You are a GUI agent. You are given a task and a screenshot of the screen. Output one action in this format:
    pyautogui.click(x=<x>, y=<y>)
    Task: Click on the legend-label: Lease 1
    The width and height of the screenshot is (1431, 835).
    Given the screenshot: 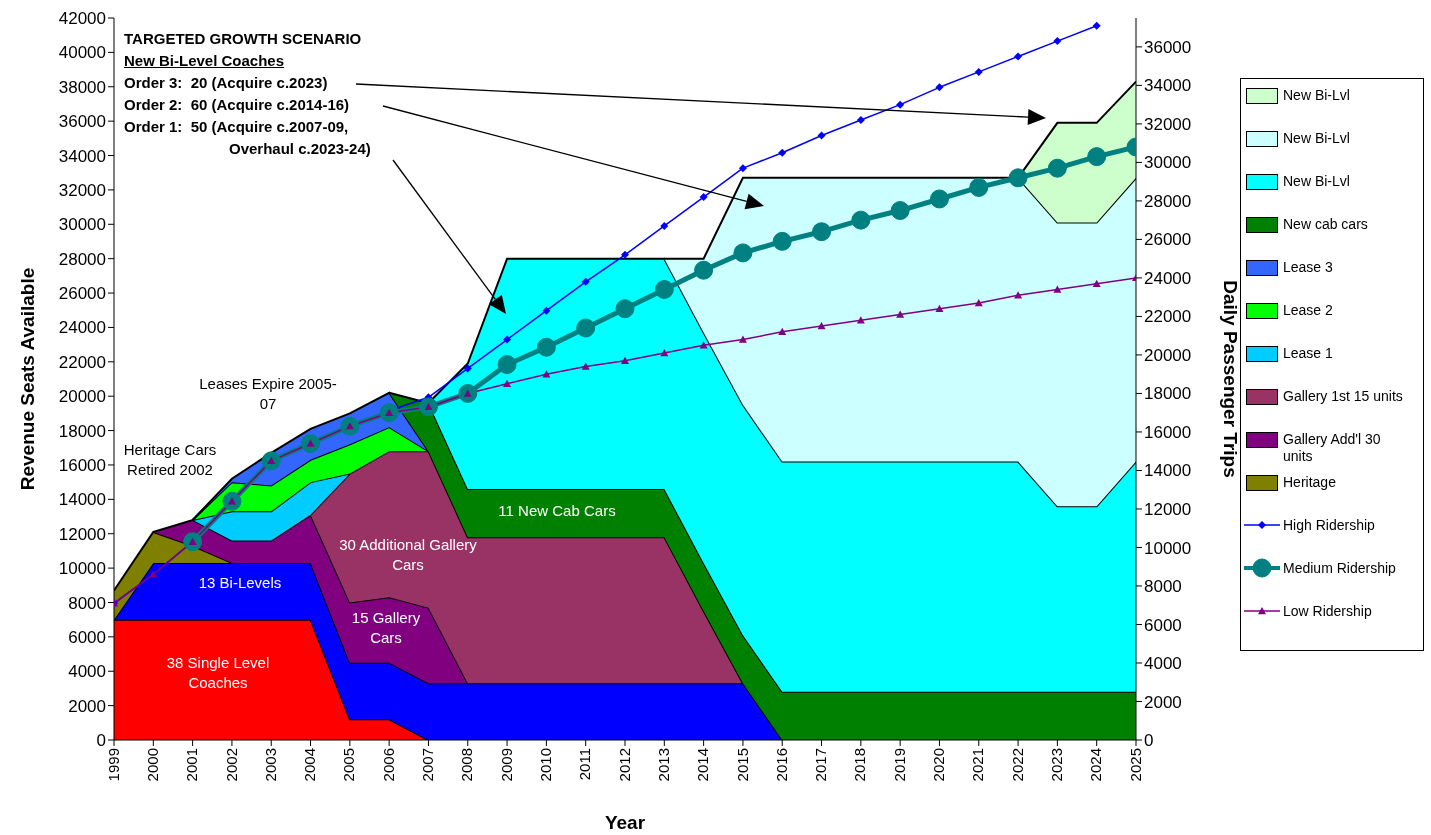 What is the action you would take?
    pyautogui.click(x=1308, y=353)
    